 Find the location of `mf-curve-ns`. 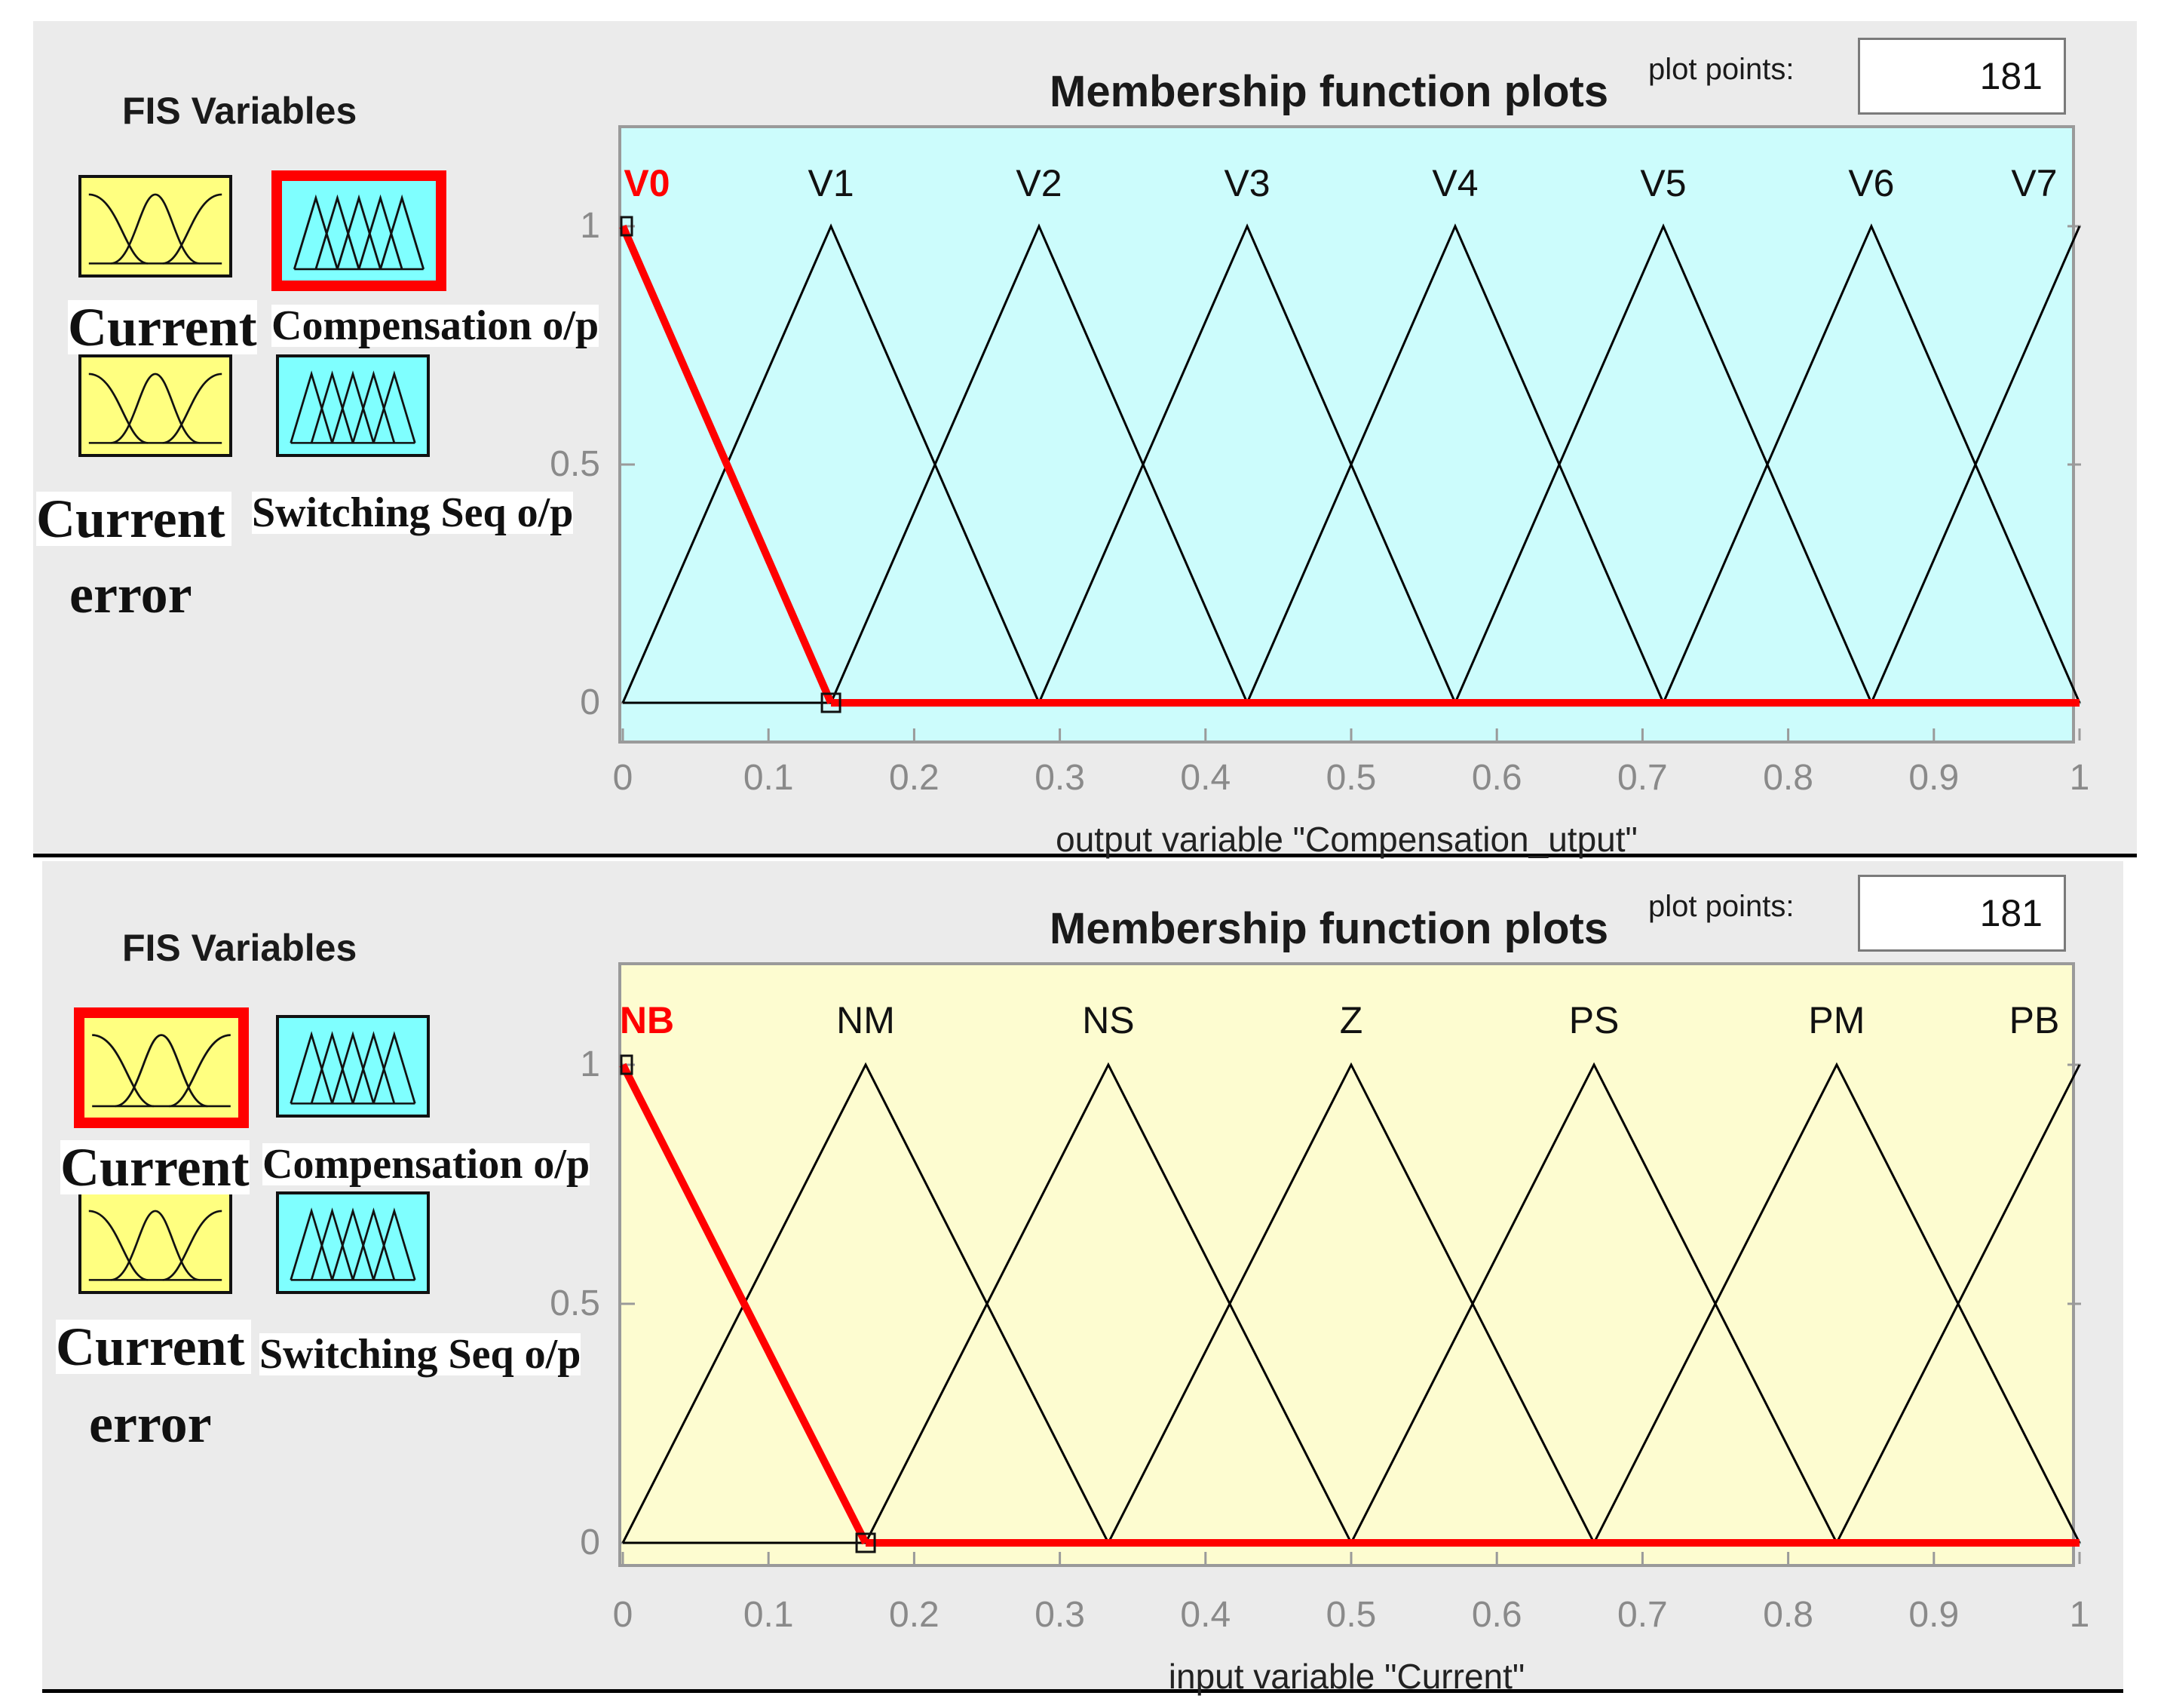

mf-curve-ns is located at coordinates (1108, 1303).